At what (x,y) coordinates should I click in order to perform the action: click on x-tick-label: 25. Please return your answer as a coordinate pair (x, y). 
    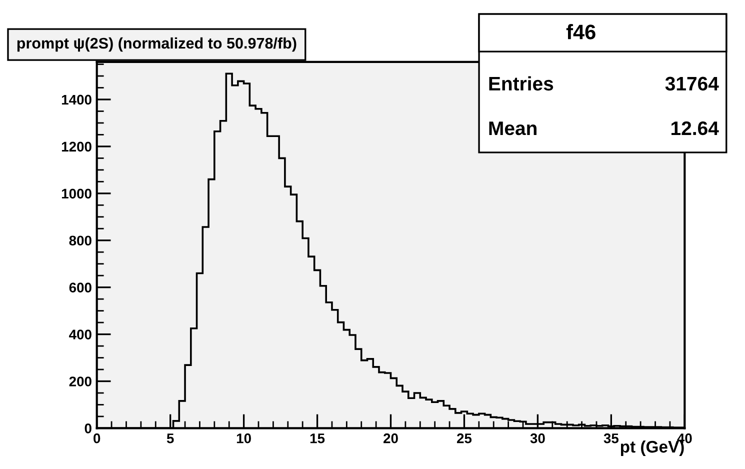
    Looking at the image, I should click on (464, 438).